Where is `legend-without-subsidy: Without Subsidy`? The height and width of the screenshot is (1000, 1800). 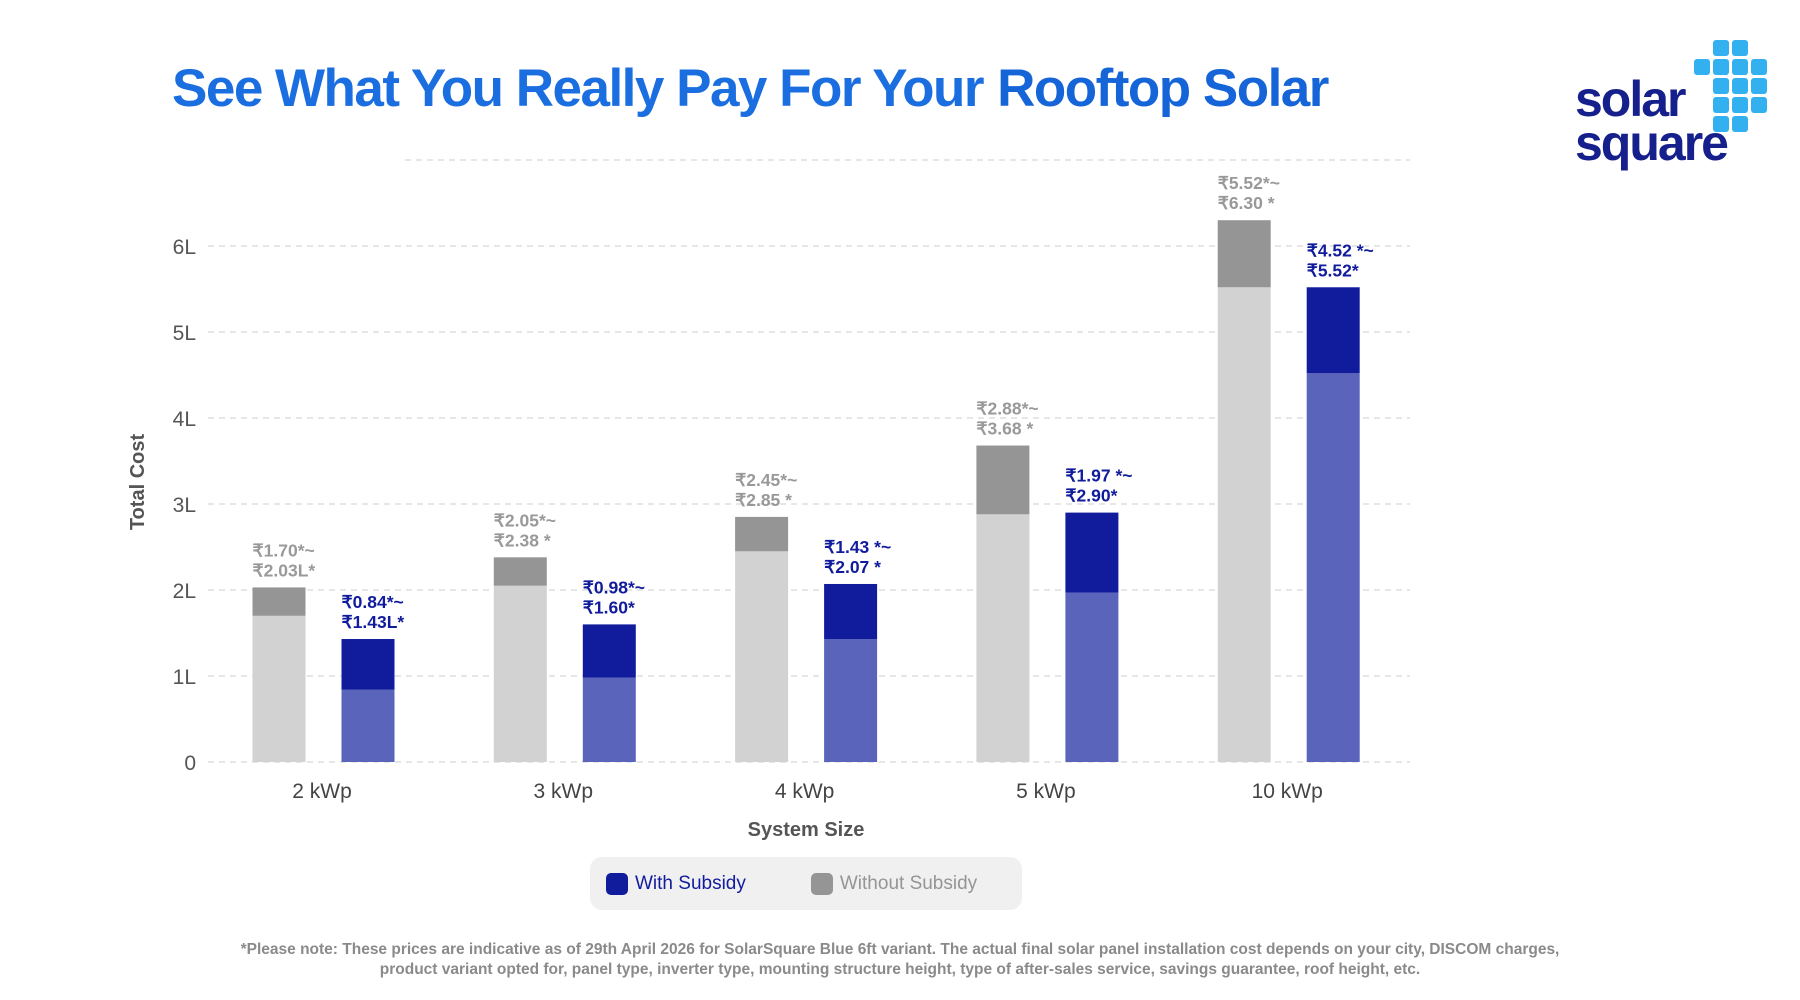
legend-without-subsidy: Without Subsidy is located at coordinates (894, 883).